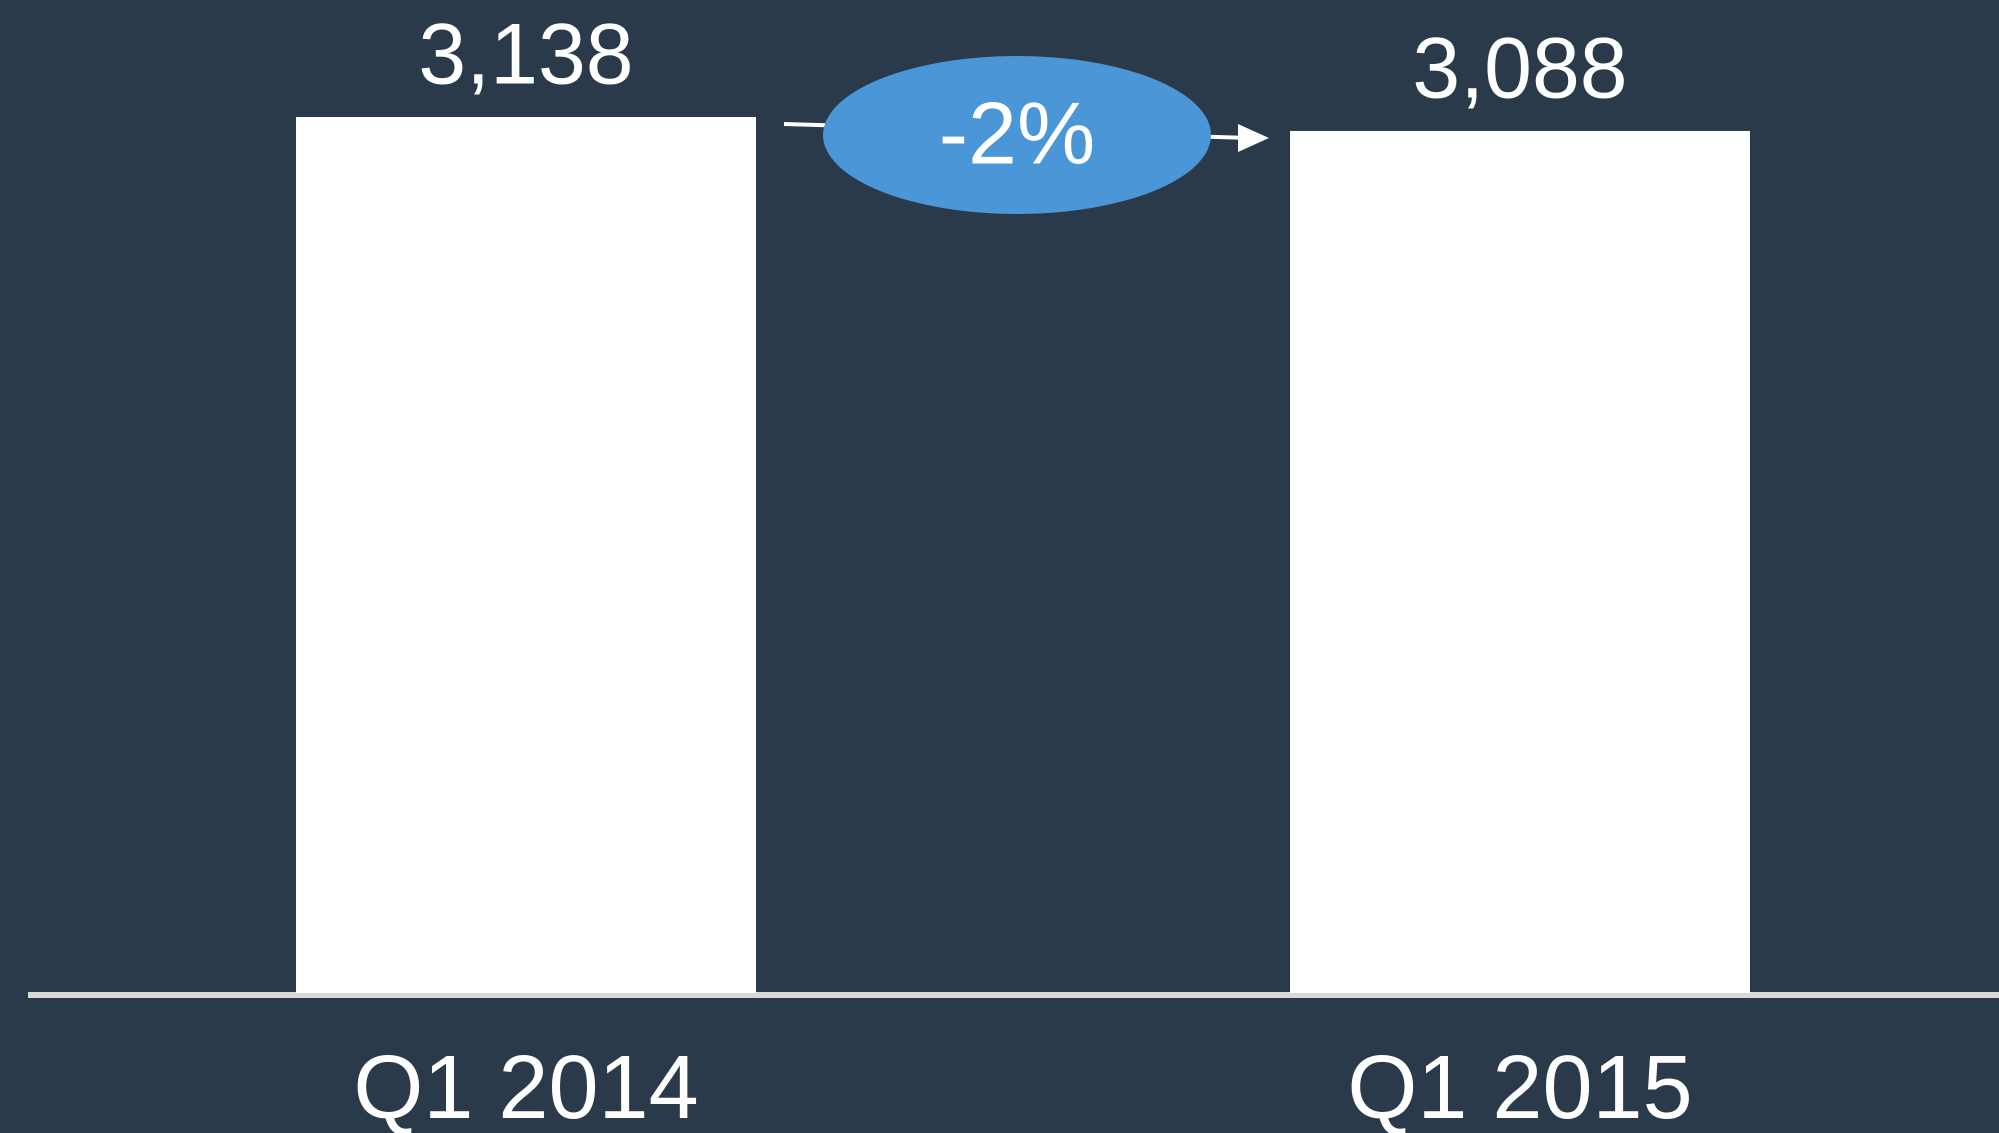 This screenshot has height=1133, width=1999. What do you see at coordinates (1519, 69) in the screenshot?
I see `value-label: 3,088` at bounding box center [1519, 69].